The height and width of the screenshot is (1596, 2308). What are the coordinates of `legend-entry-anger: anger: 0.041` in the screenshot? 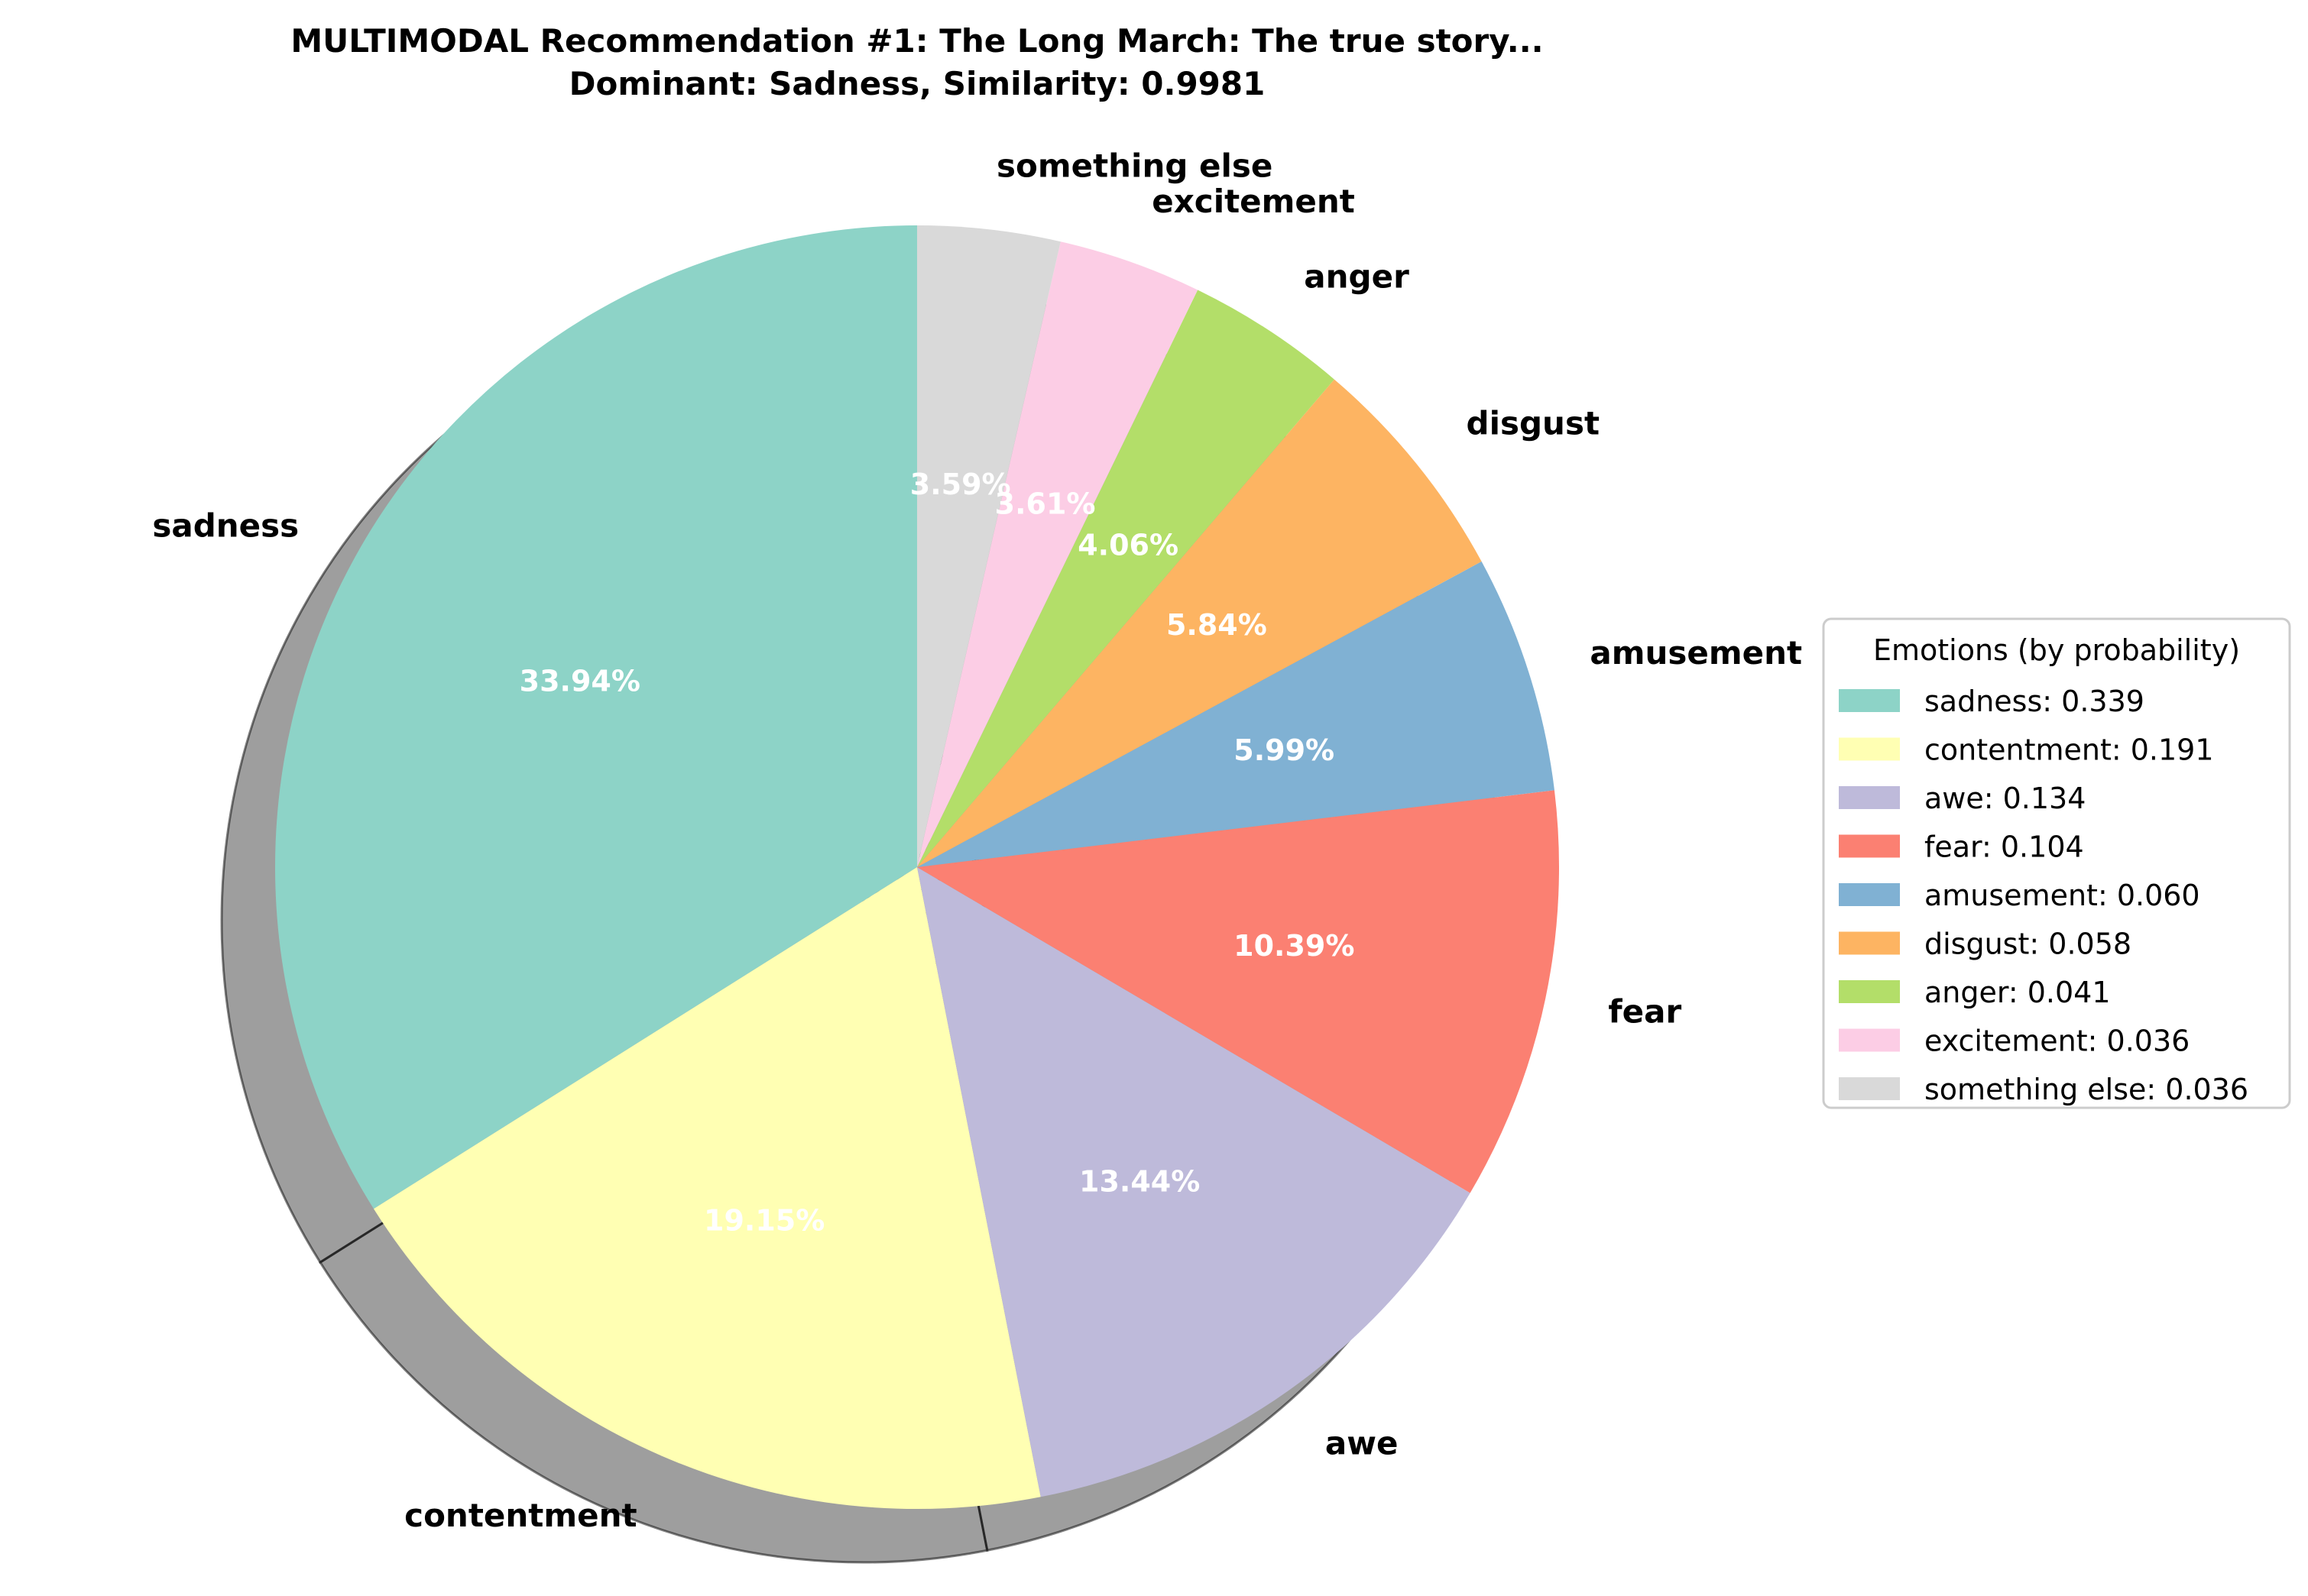 It's located at (2017, 992).